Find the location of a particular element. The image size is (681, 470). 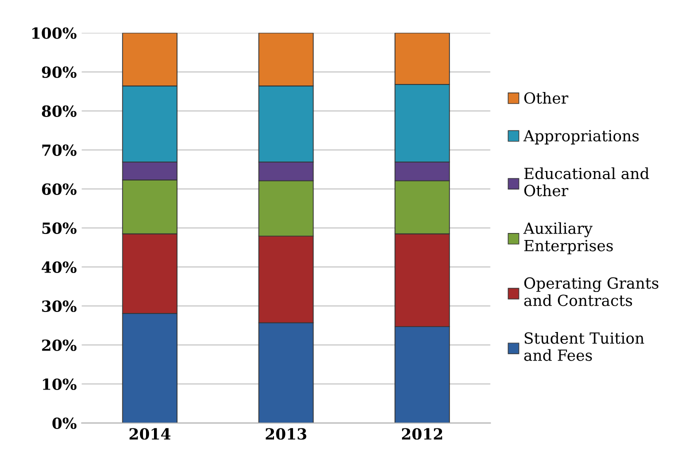

legend-label: Appropriations is located at coordinates (581, 137).